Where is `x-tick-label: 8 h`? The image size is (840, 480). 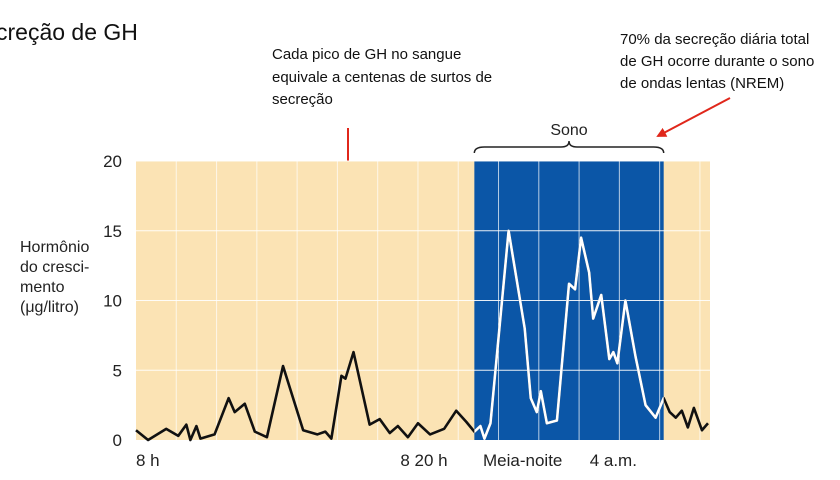
x-tick-label: 8 h is located at coordinates (148, 460).